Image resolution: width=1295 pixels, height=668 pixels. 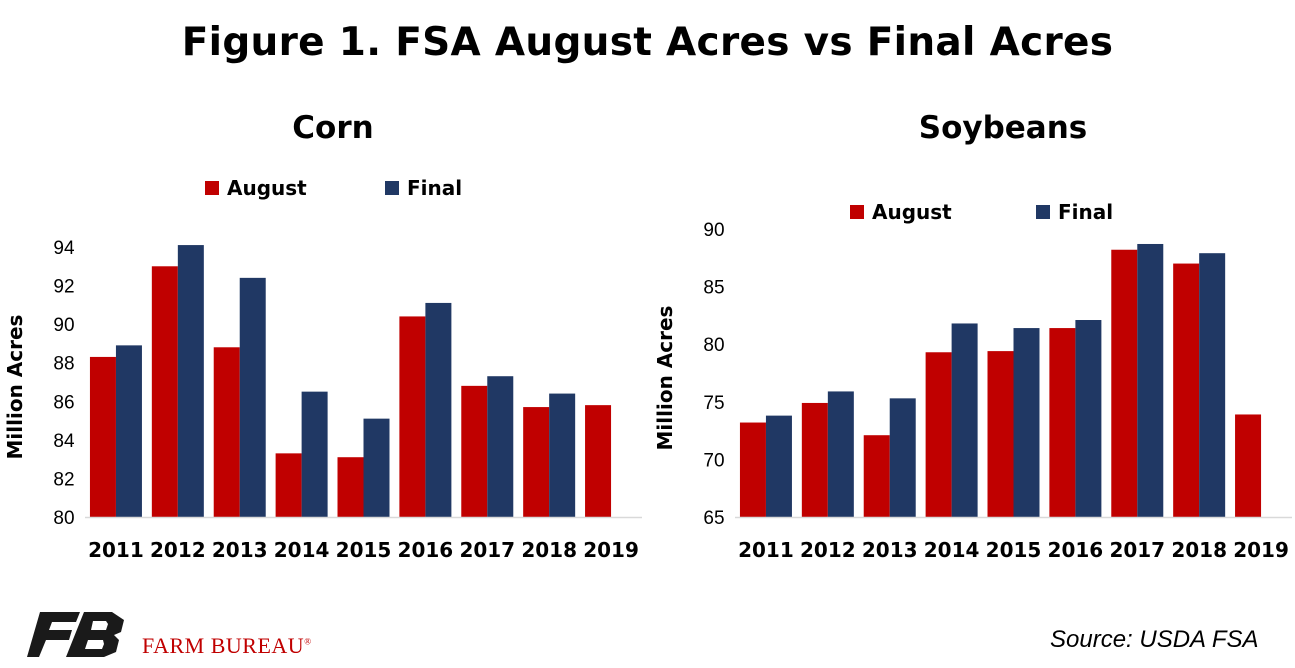 I want to click on corn-legend-label-august: August, so click(x=267, y=188).